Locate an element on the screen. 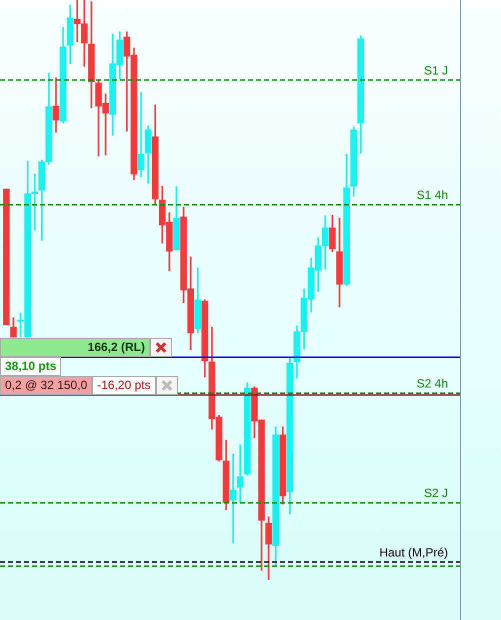 This screenshot has width=501, height=620. ref-line-label: S1 4h is located at coordinates (432, 195).